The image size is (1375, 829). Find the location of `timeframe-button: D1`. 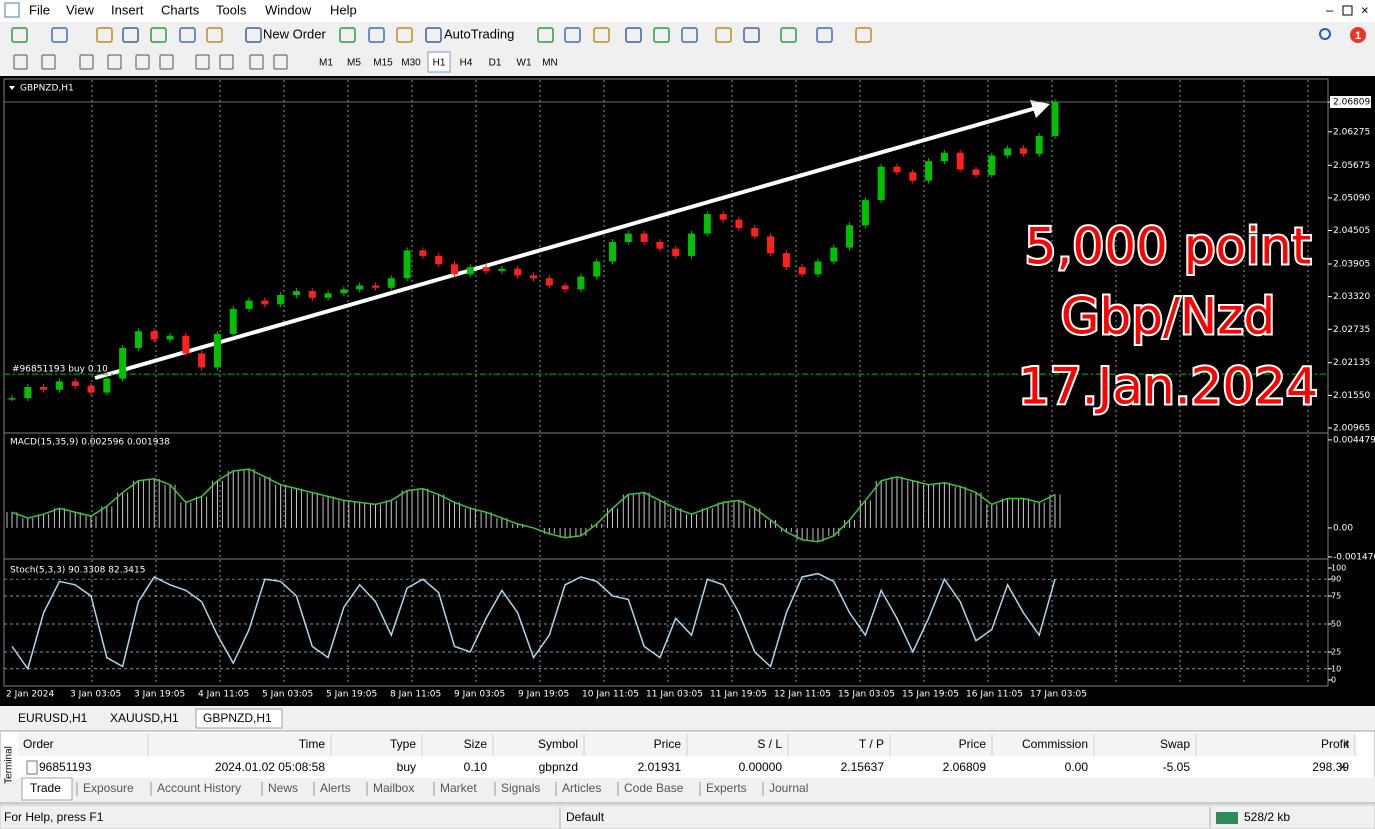

timeframe-button: D1 is located at coordinates (495, 63).